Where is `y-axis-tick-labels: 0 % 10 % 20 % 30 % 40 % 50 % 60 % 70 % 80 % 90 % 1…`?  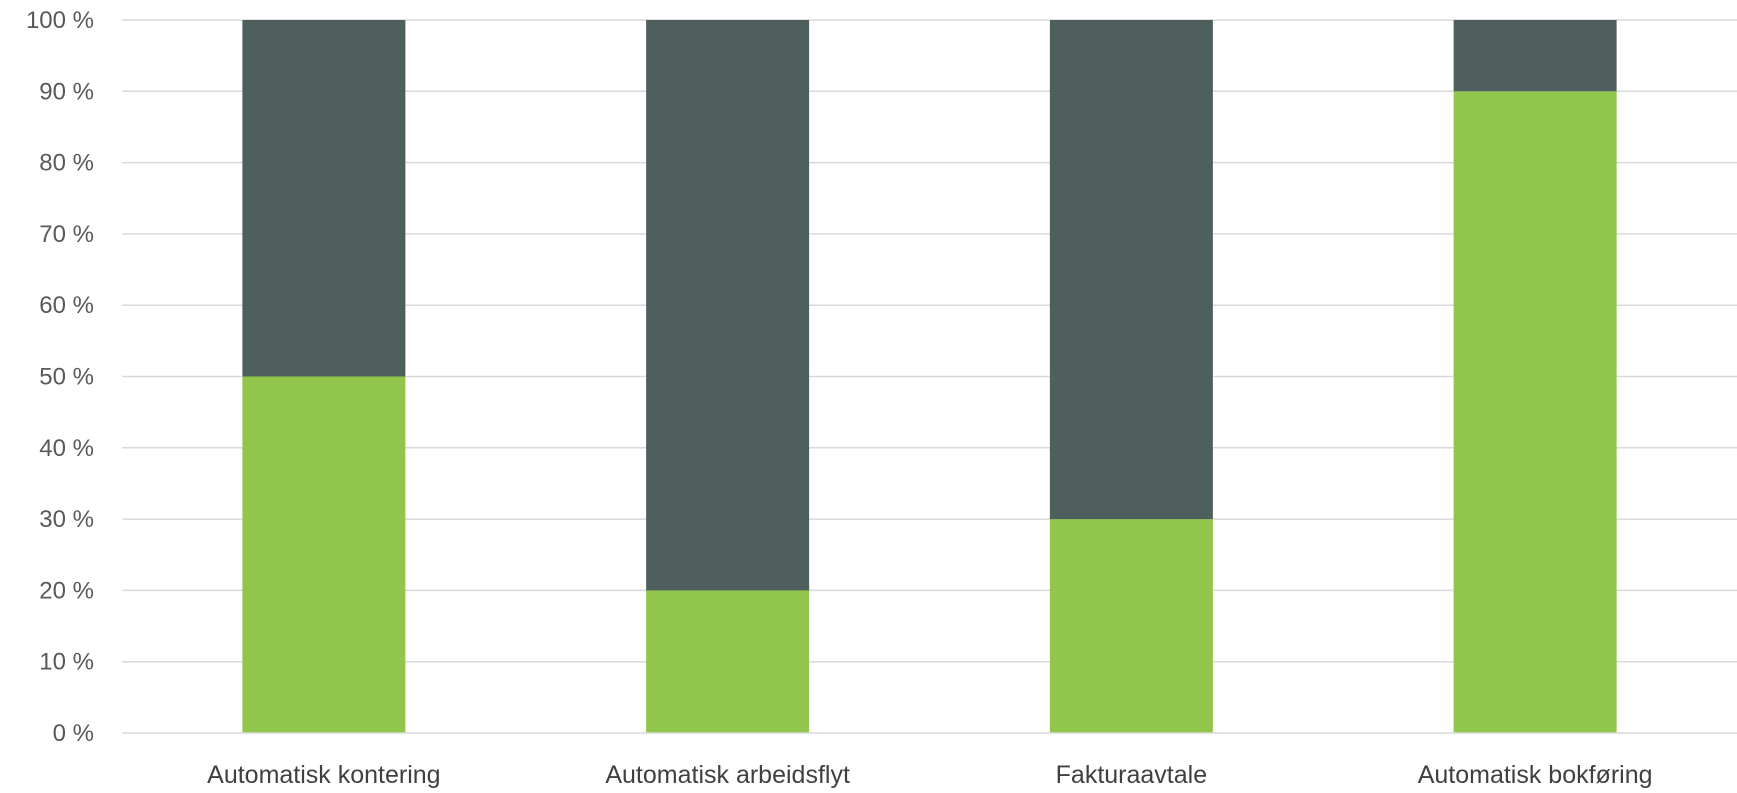 y-axis-tick-labels: 0 % 10 % 20 % 30 % 40 % 50 % 60 % 70 % 80 % 90 % 1… is located at coordinates (60, 377).